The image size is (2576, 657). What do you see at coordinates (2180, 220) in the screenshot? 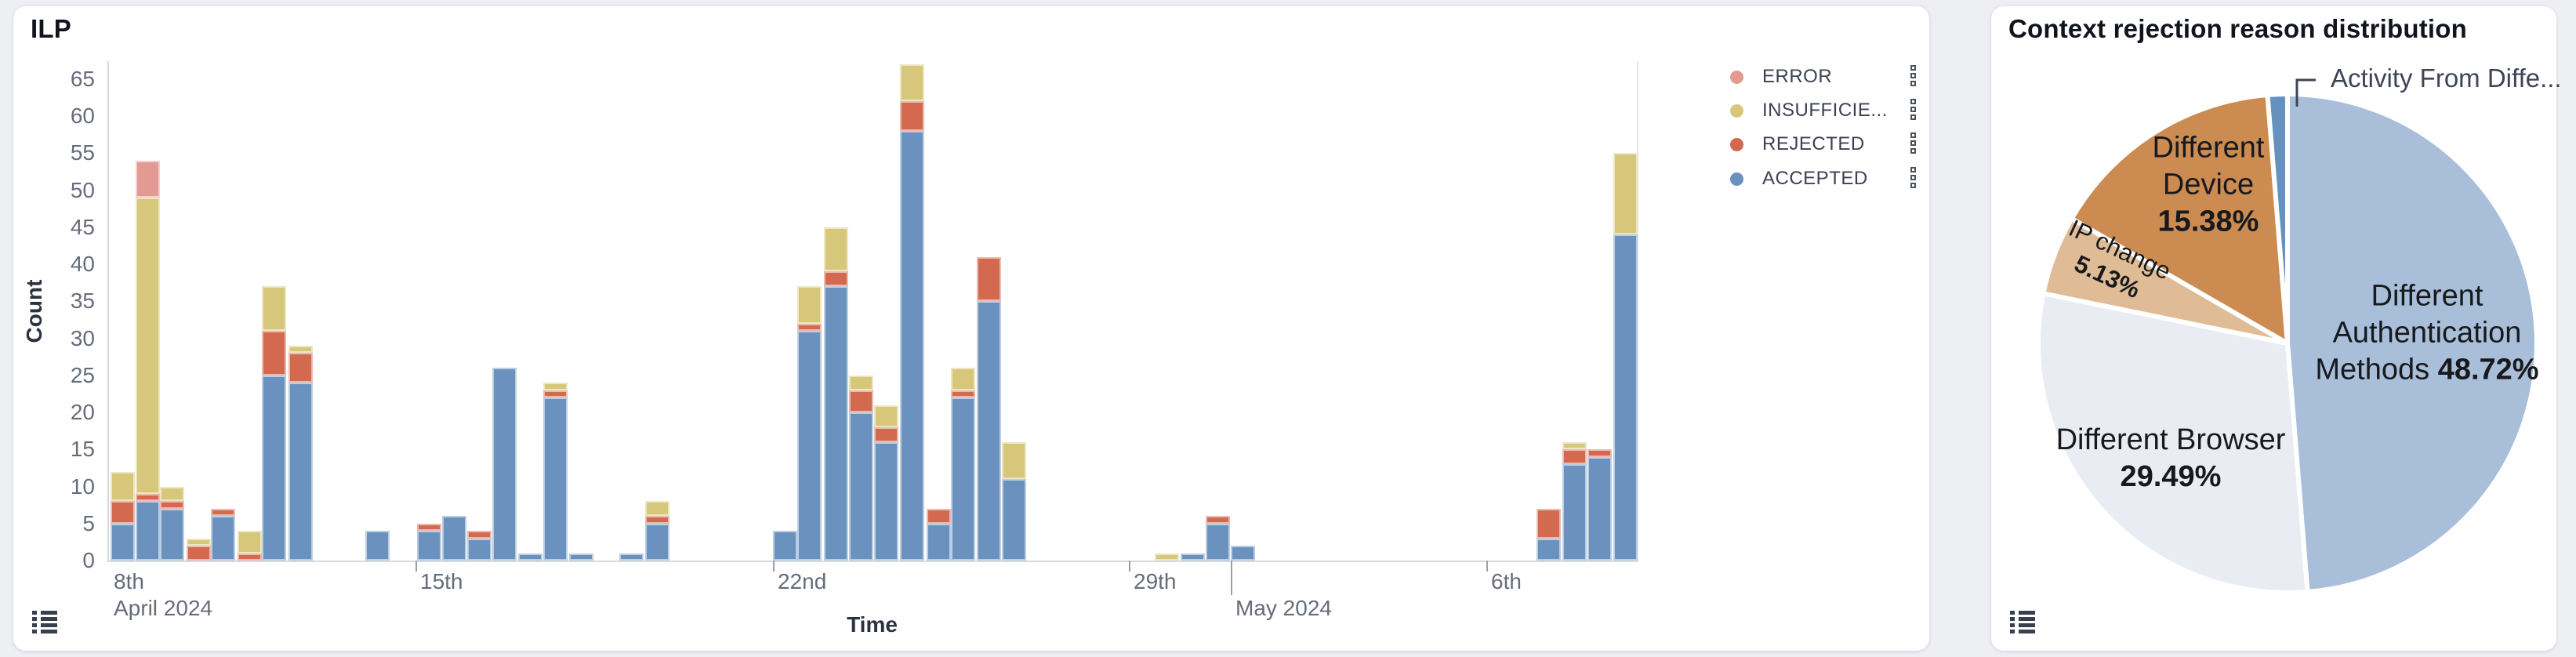
I see `pie-slice-different-device` at bounding box center [2180, 220].